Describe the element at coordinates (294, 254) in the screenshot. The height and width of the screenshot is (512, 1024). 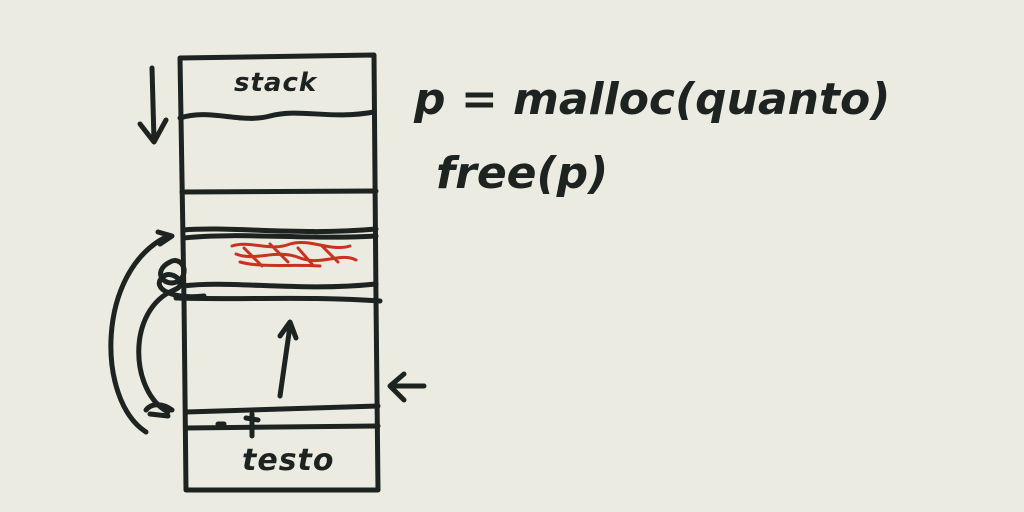
I see `freed-block-highlight` at that location.